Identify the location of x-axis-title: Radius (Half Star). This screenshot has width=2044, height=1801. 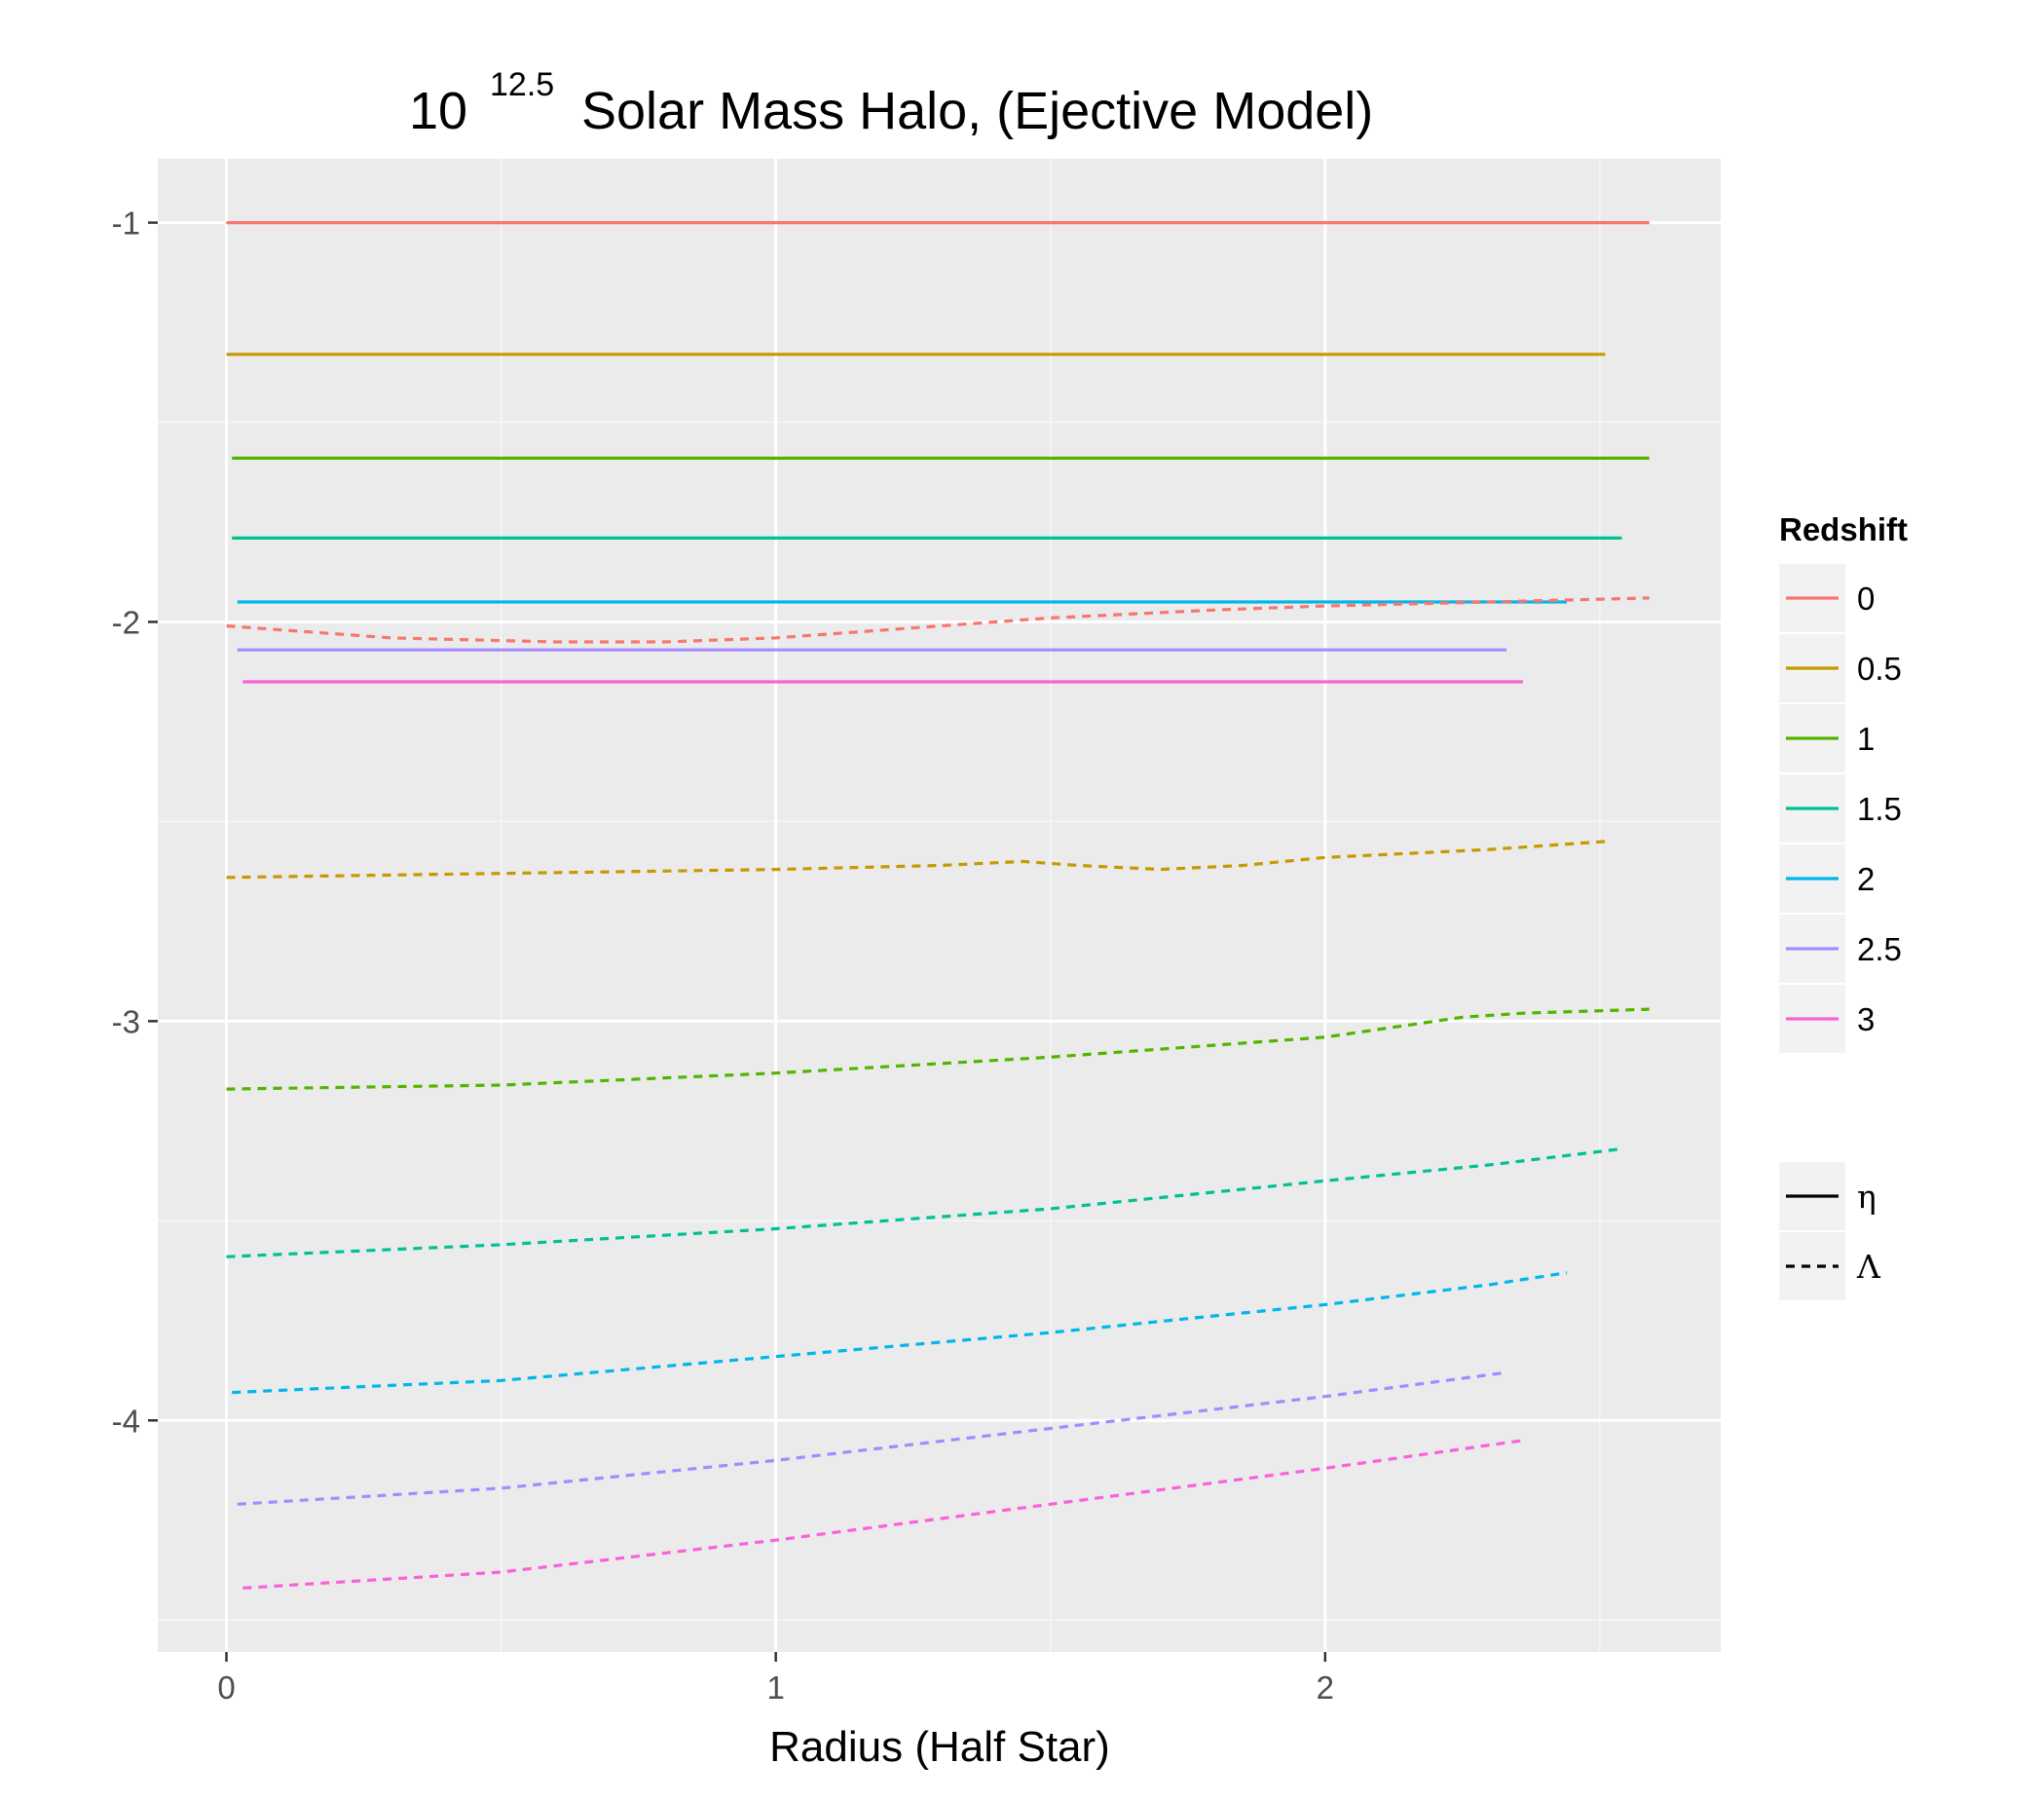
(939, 1747).